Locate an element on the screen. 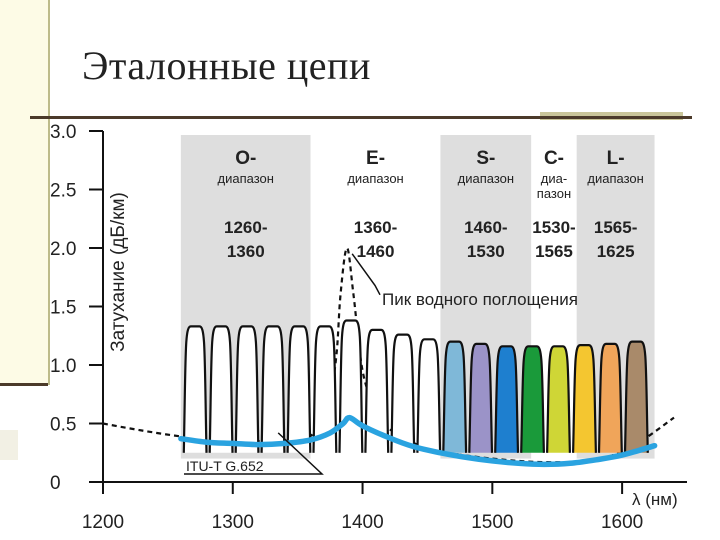 Image resolution: width=720 pixels, height=540 pixels. band-range: 1530- is located at coordinates (553, 227).